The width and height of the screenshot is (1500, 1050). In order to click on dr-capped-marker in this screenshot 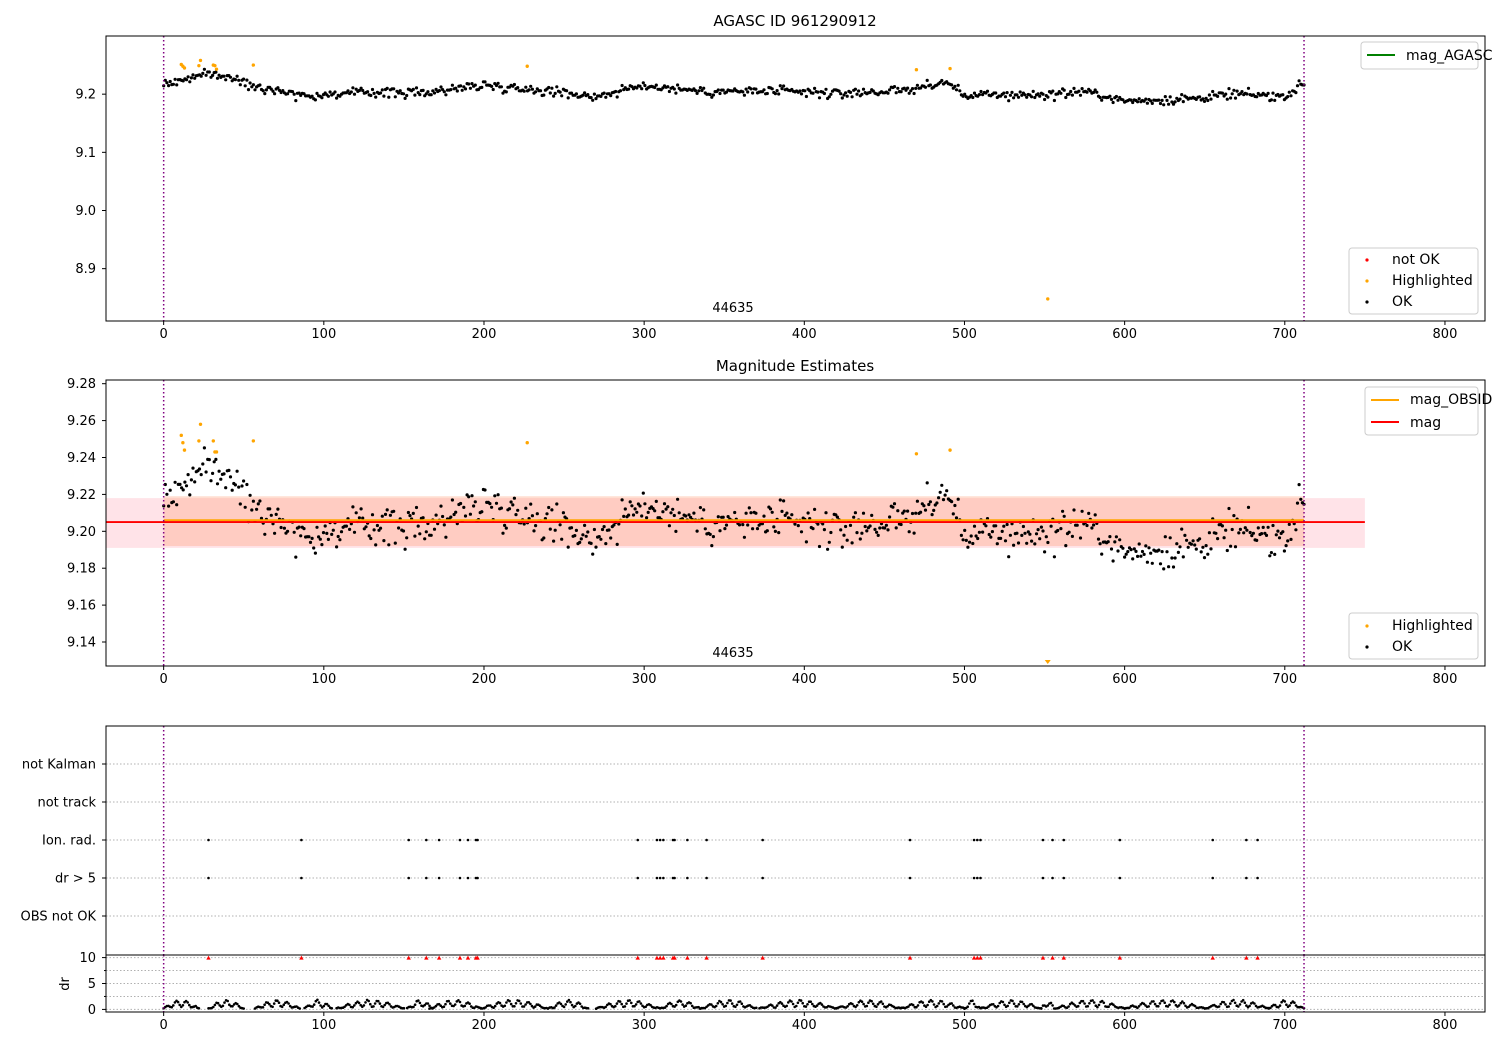, I will do `click(687, 957)`.